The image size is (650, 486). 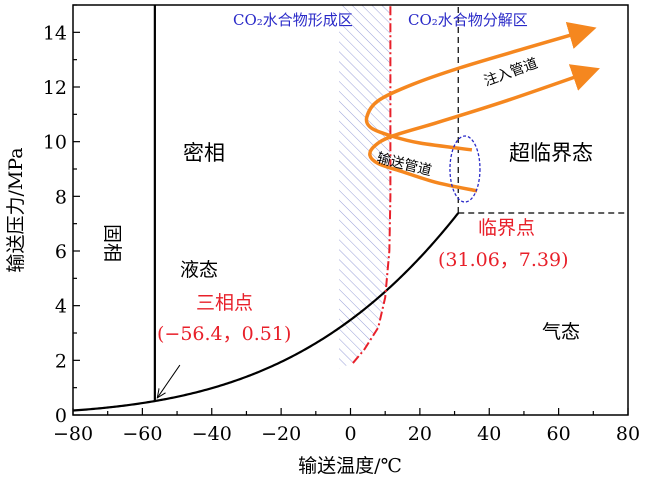 What do you see at coordinates (142, 434) in the screenshot?
I see `x-tick-label: −60` at bounding box center [142, 434].